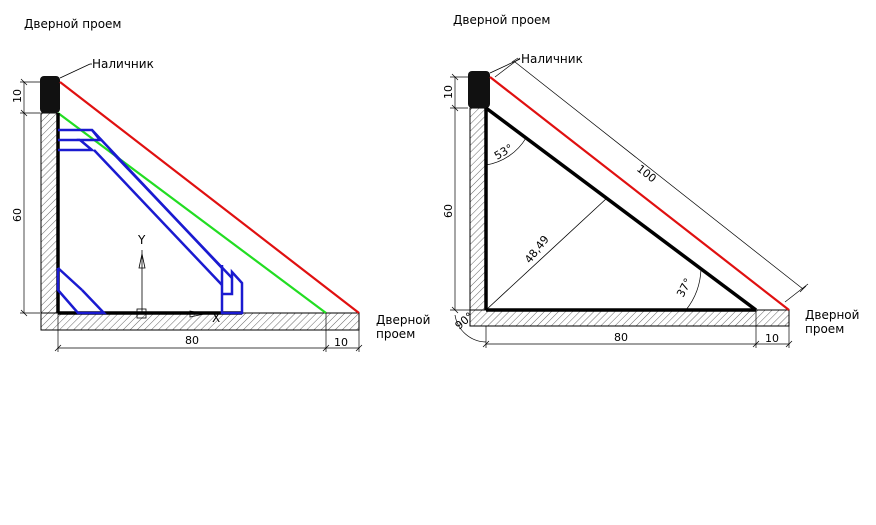  Describe the element at coordinates (17, 96) in the screenshot. I see `left-dim-10-top: 10` at that location.